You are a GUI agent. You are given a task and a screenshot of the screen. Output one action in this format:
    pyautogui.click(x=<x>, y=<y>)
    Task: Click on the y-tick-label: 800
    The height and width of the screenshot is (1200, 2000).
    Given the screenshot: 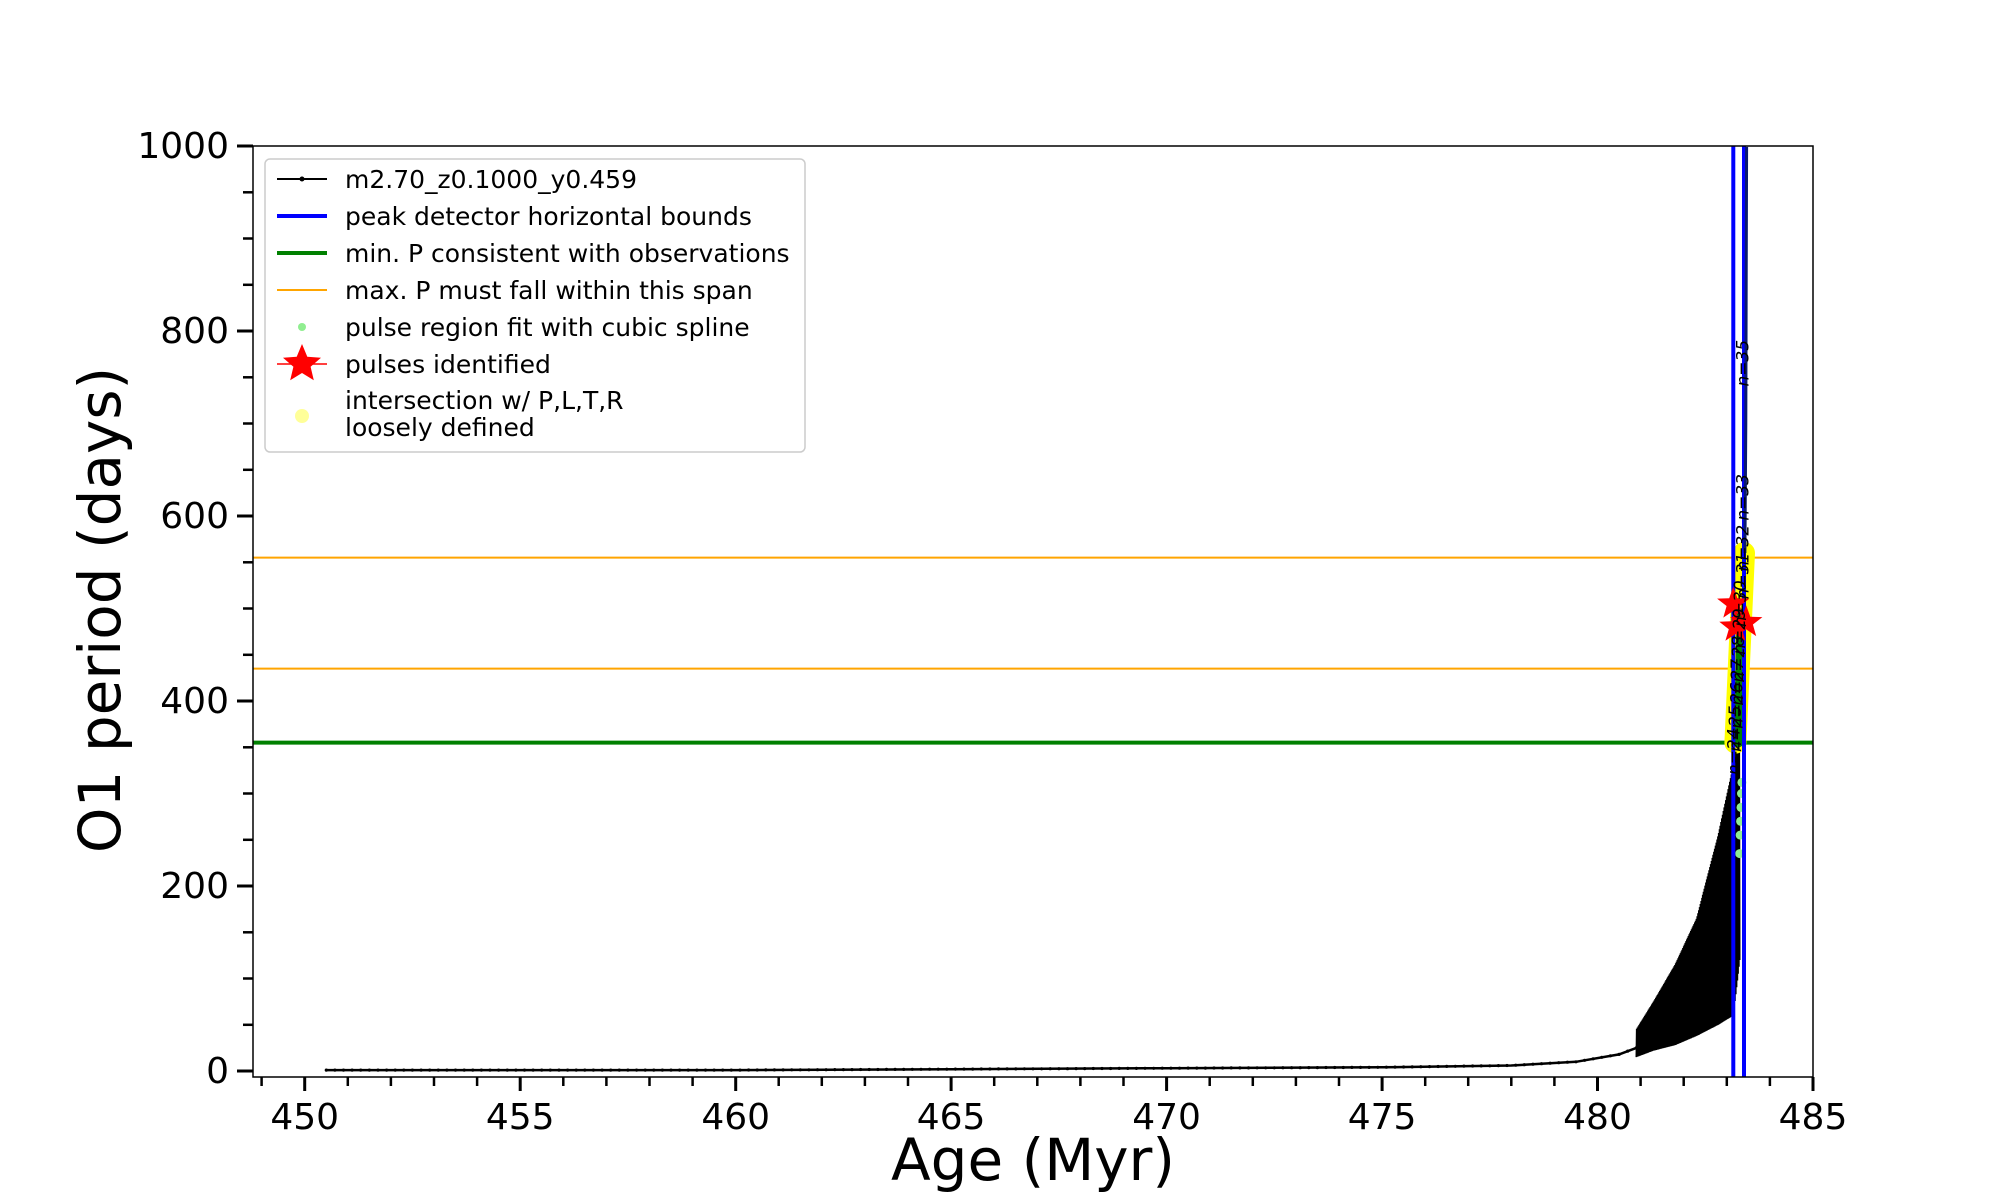 What is the action you would take?
    pyautogui.click(x=194, y=331)
    